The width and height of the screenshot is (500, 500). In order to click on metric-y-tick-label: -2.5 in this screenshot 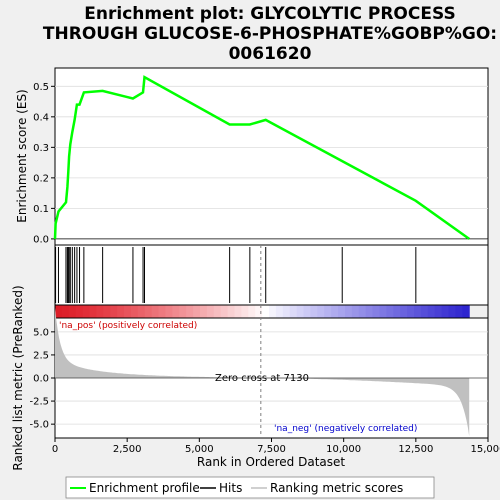, I will do `click(39, 402)`.